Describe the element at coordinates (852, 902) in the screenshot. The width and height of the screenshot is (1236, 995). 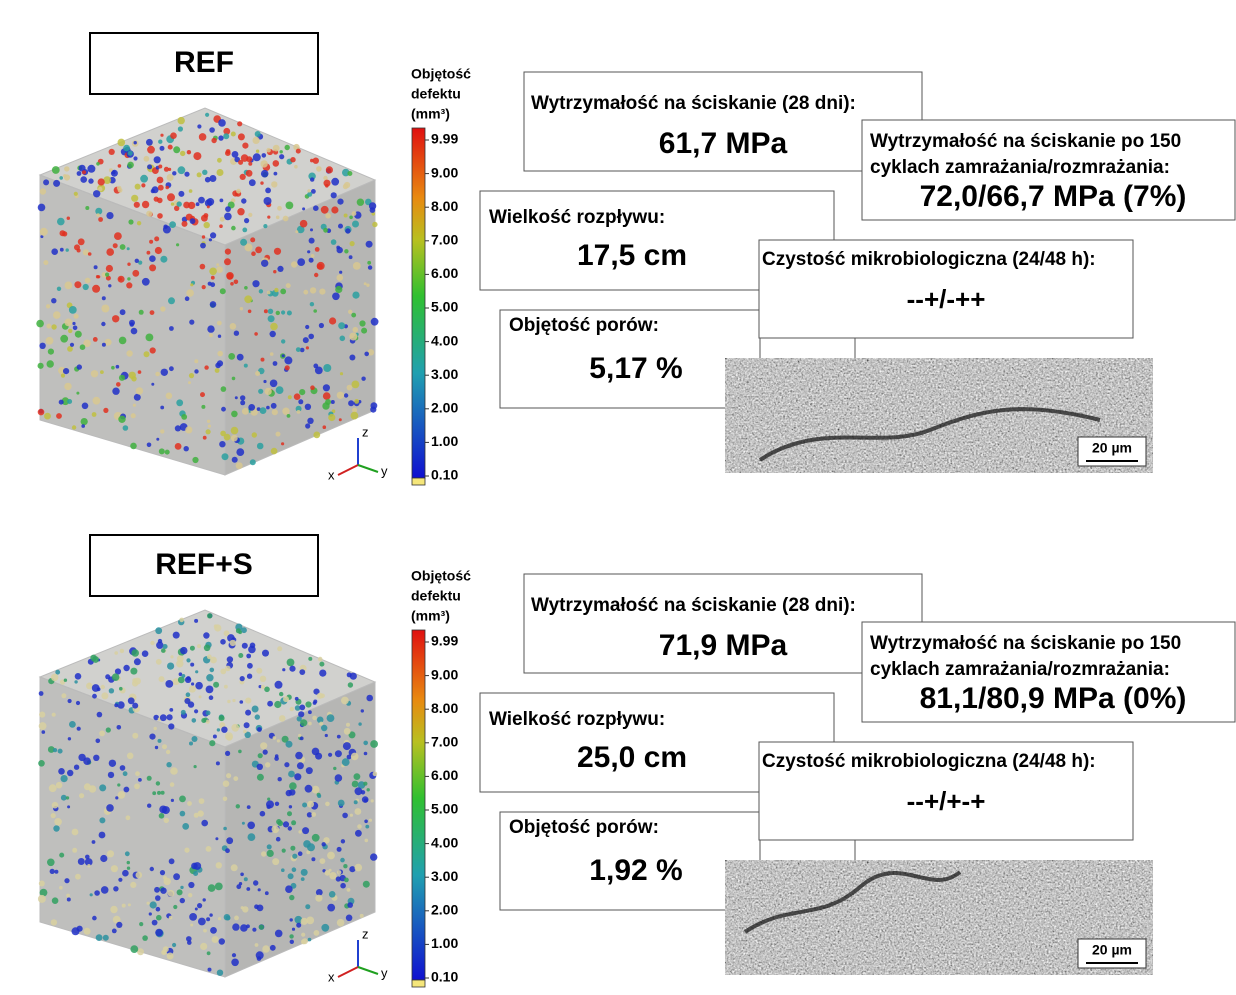
I see `sem-crack` at that location.